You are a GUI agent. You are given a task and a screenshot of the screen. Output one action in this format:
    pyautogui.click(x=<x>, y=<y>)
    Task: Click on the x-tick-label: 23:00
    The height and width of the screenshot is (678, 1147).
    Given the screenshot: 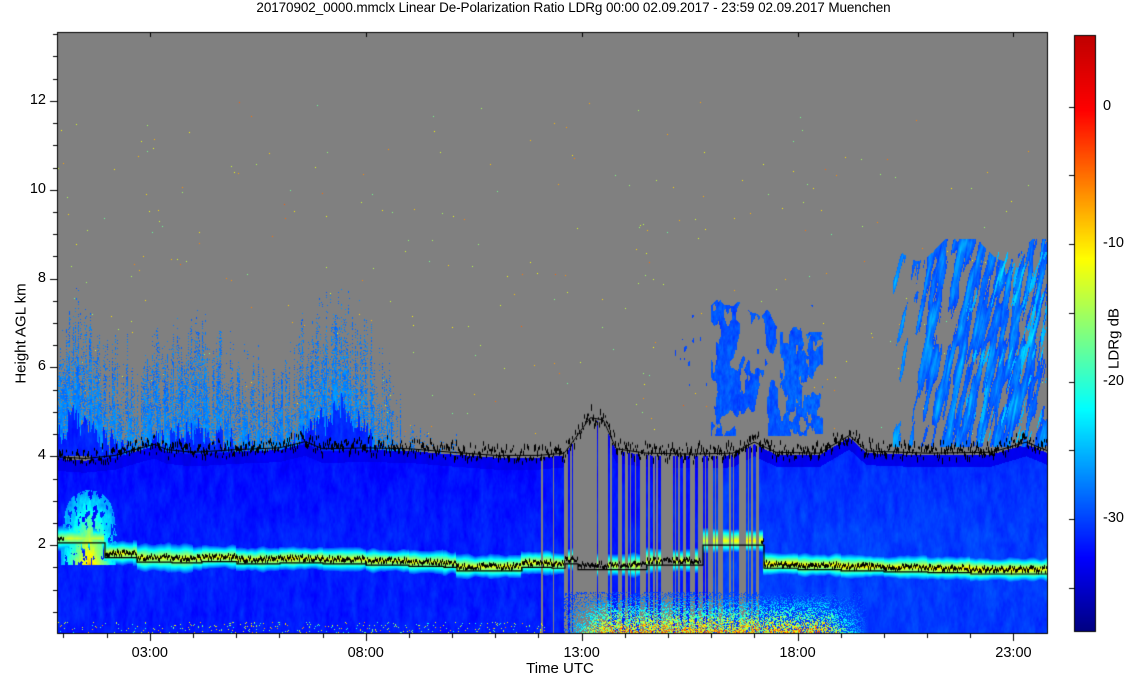 What is the action you would take?
    pyautogui.click(x=1013, y=653)
    